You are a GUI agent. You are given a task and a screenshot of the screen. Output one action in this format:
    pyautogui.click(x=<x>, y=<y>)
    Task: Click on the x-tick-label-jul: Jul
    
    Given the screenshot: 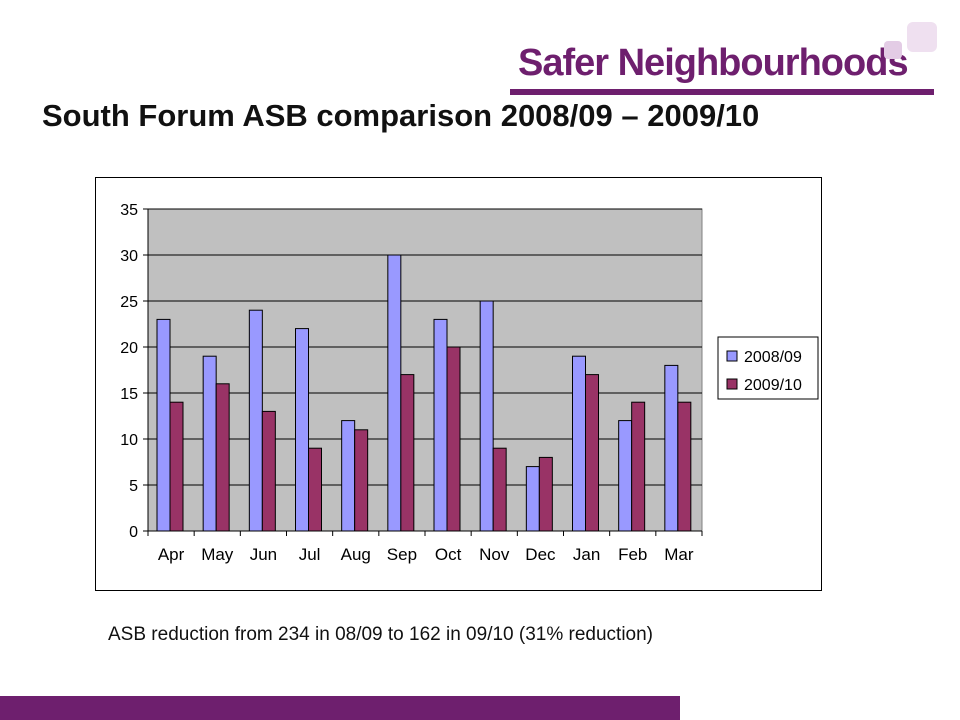 What is the action you would take?
    pyautogui.click(x=310, y=554)
    